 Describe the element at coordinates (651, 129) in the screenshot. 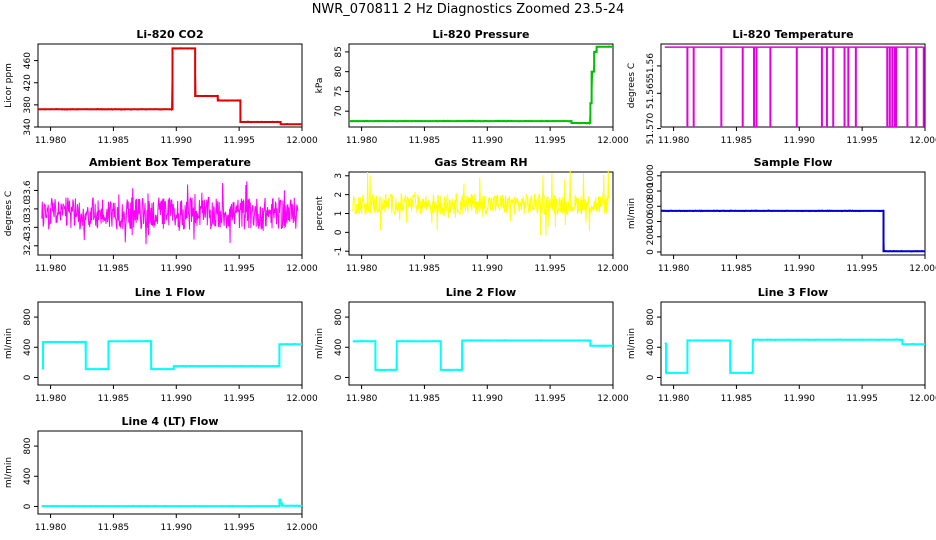

I see `y-tick-label: 51.570` at that location.